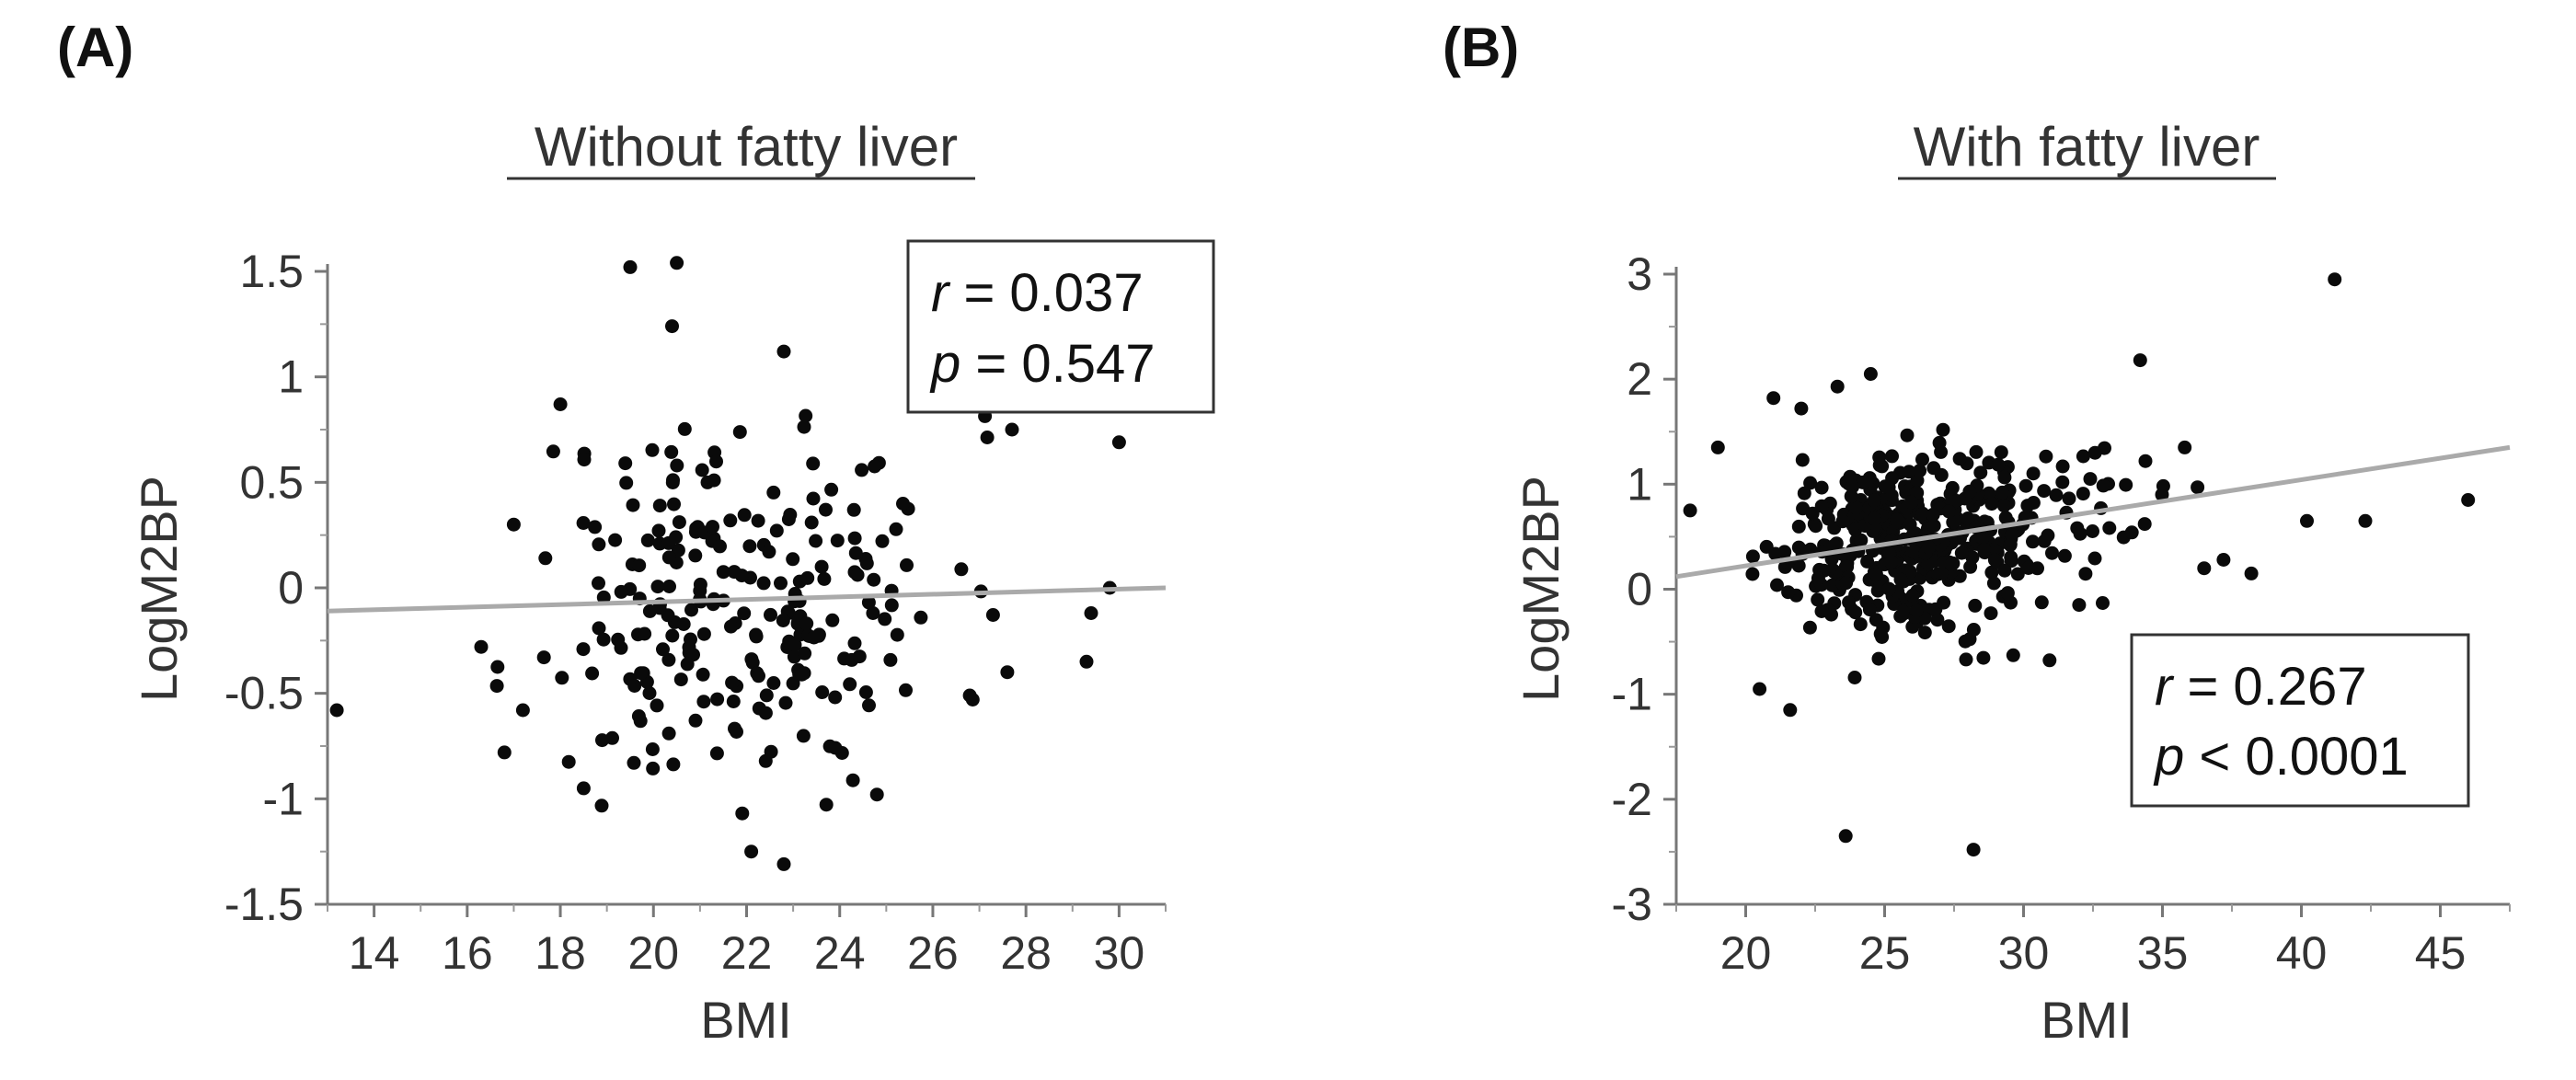 The image size is (2576, 1080). Describe the element at coordinates (1639, 274) in the screenshot. I see `y-tick-label: 3` at that location.